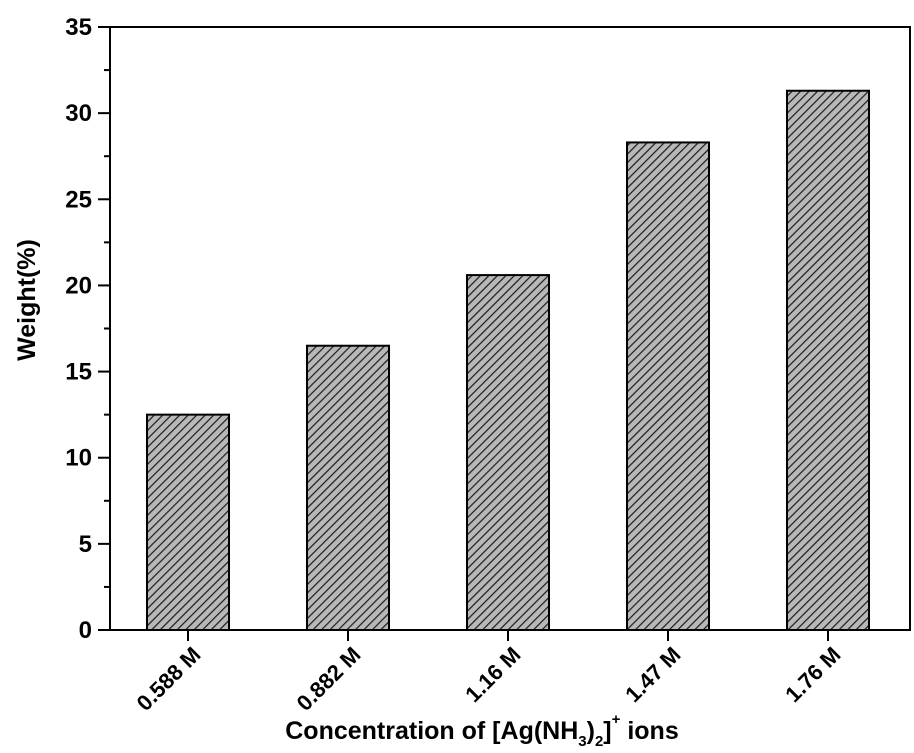 The height and width of the screenshot is (753, 914). I want to click on x-tick-label: 1.76 M, so click(812, 674).